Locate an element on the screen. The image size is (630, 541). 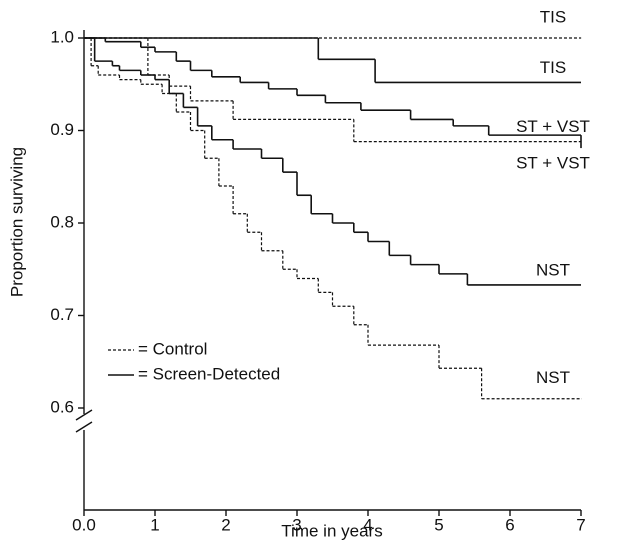
x-tick-label: 5 is located at coordinates (438, 524).